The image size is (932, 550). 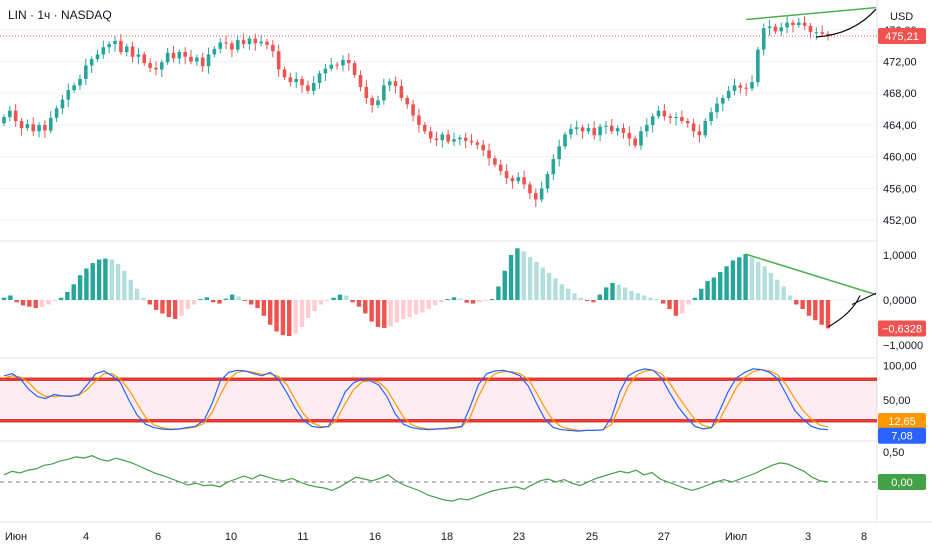 What do you see at coordinates (519, 537) in the screenshot?
I see `time-tick-label: 23` at bounding box center [519, 537].